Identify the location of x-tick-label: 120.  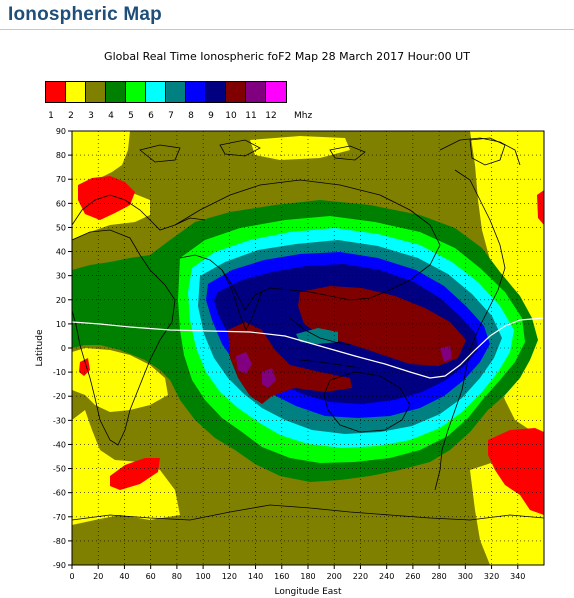
(229, 576).